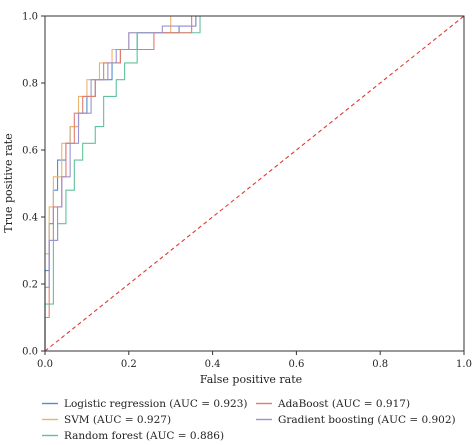 The width and height of the screenshot is (474, 445). Describe the element at coordinates (251, 379) in the screenshot. I see `x-axis-label: False positive rate` at that location.